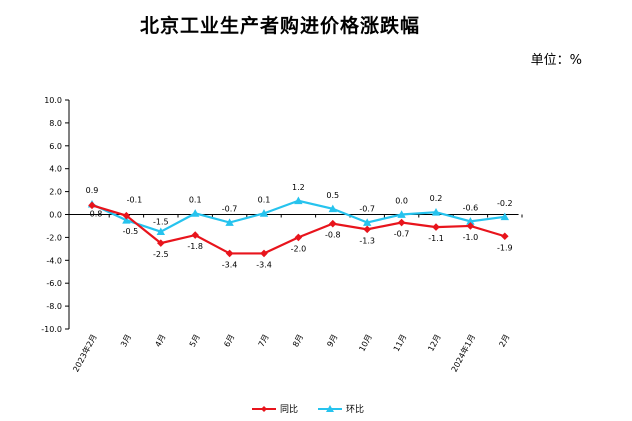 This screenshot has height=421, width=632. Describe the element at coordinates (463, 352) in the screenshot. I see `x-tick-label: 2024年1月` at that location.